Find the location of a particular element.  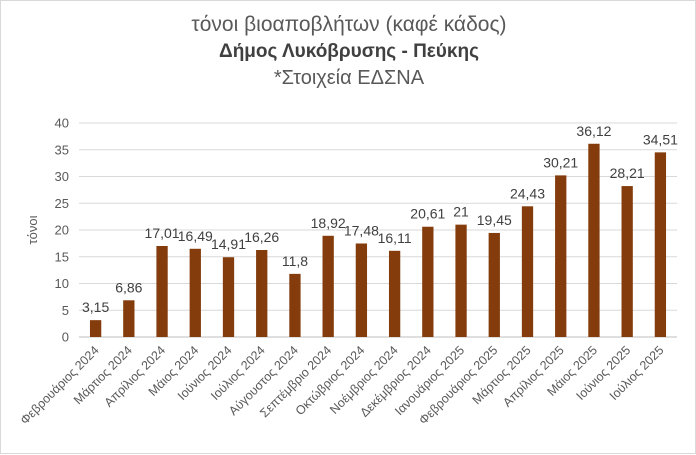

y-tick-label: 40 is located at coordinates (62, 123).